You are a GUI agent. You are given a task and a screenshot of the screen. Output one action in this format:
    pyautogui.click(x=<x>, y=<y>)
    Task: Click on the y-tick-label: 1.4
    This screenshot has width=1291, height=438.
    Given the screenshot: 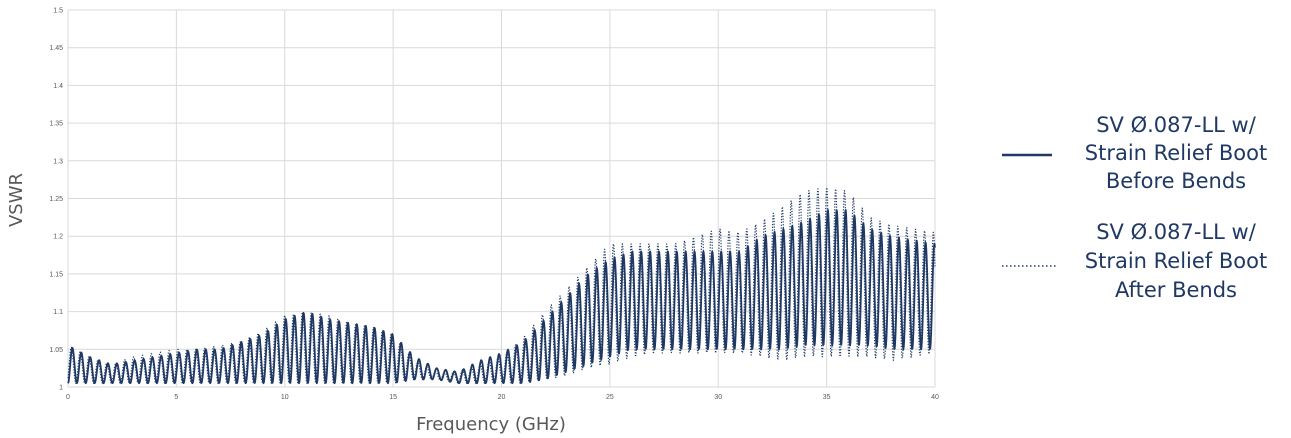 What is the action you would take?
    pyautogui.click(x=58, y=86)
    